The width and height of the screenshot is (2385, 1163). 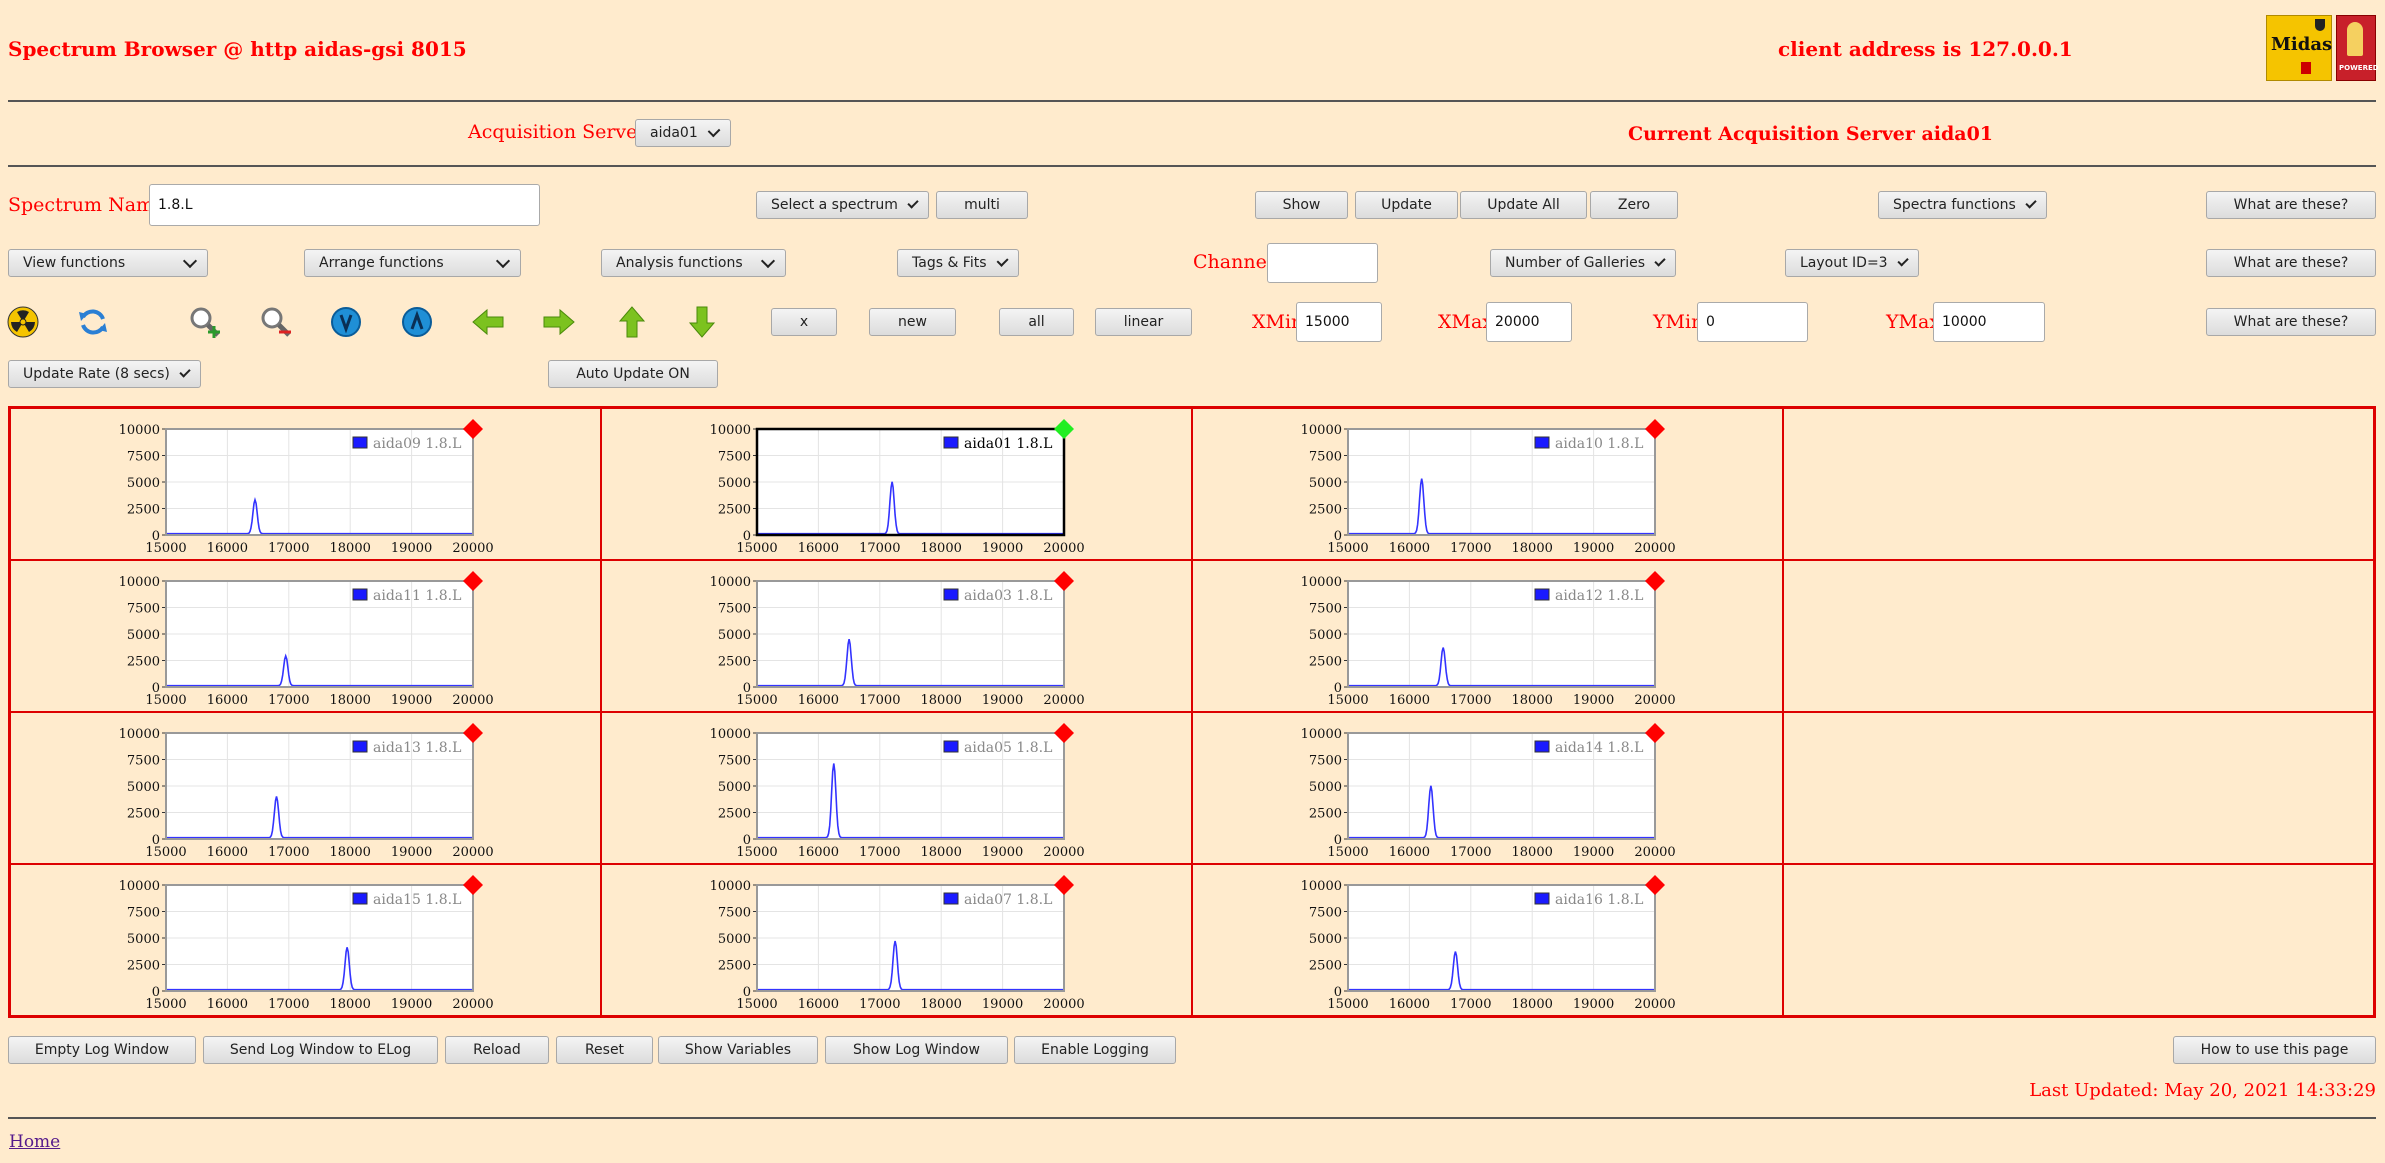 What do you see at coordinates (958, 263) in the screenshot?
I see `tags-fits-dropdown: Tags & Fits` at bounding box center [958, 263].